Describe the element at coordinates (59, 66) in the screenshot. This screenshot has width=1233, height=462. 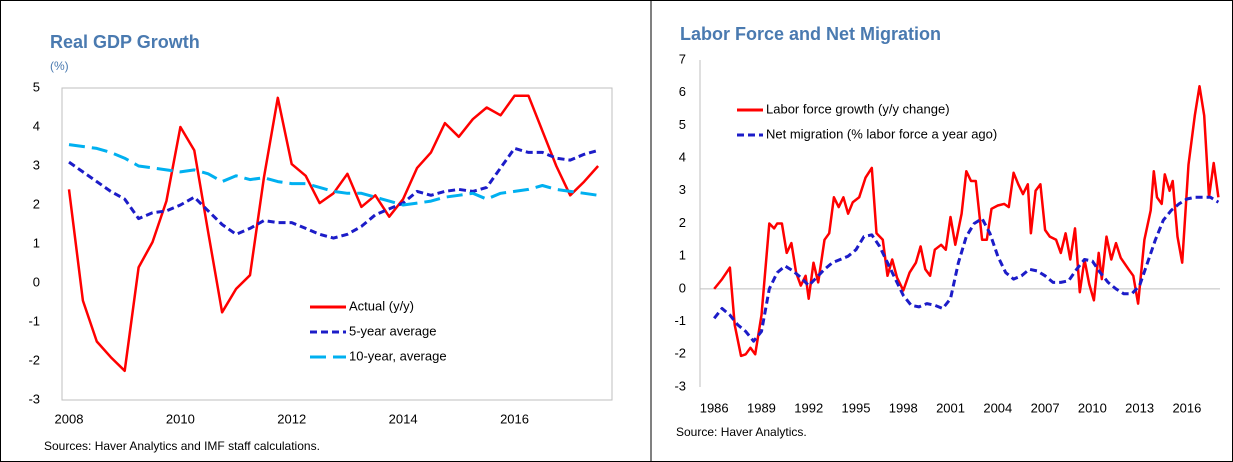
I see `chart-subtitle: (%)` at that location.